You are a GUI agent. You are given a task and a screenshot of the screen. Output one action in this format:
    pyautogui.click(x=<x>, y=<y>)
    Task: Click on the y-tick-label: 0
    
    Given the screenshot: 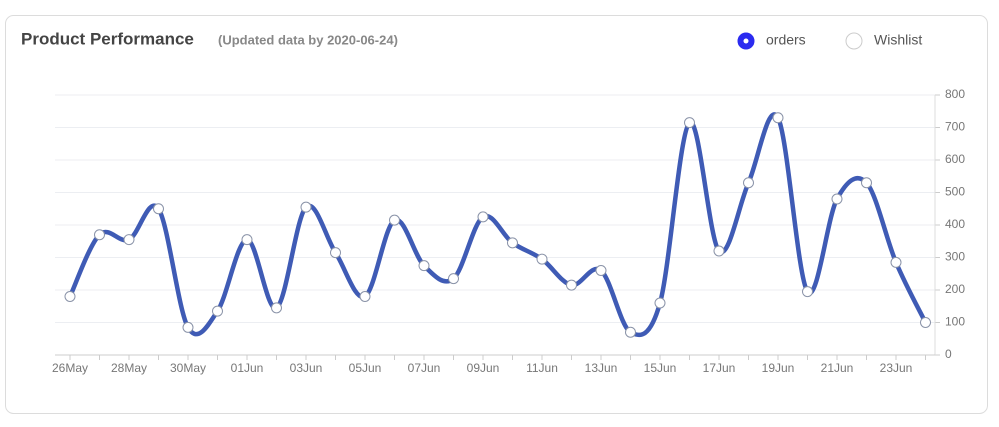 What is the action you would take?
    pyautogui.click(x=948, y=354)
    